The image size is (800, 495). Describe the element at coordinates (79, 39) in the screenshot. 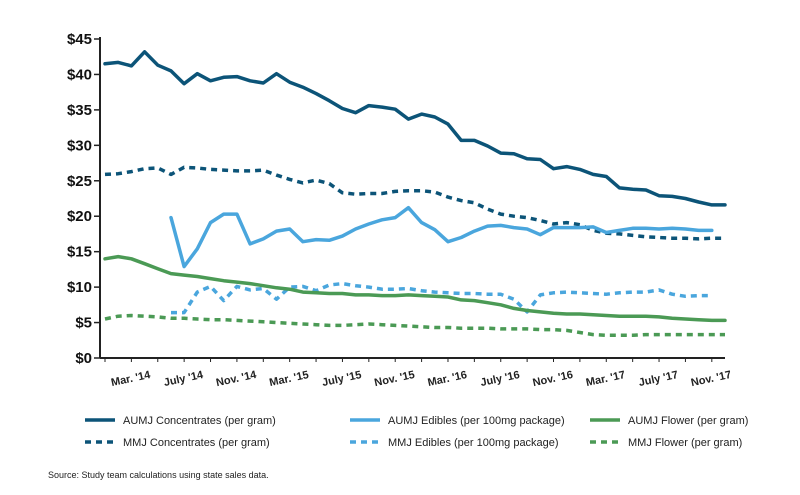

I see `y-tick-label: $45` at that location.